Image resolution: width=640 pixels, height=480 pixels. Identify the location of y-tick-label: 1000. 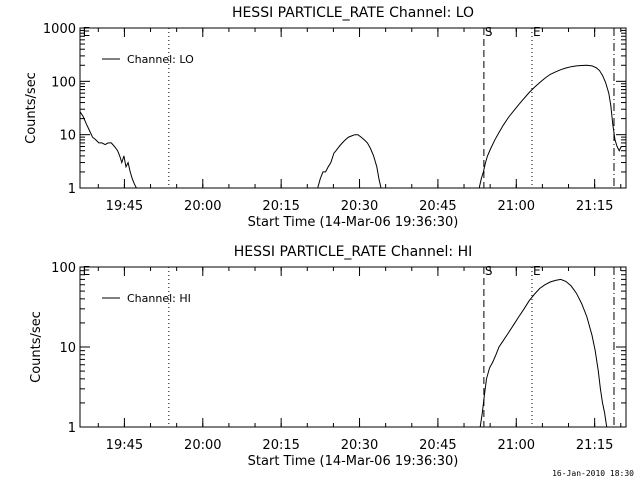
(59, 29).